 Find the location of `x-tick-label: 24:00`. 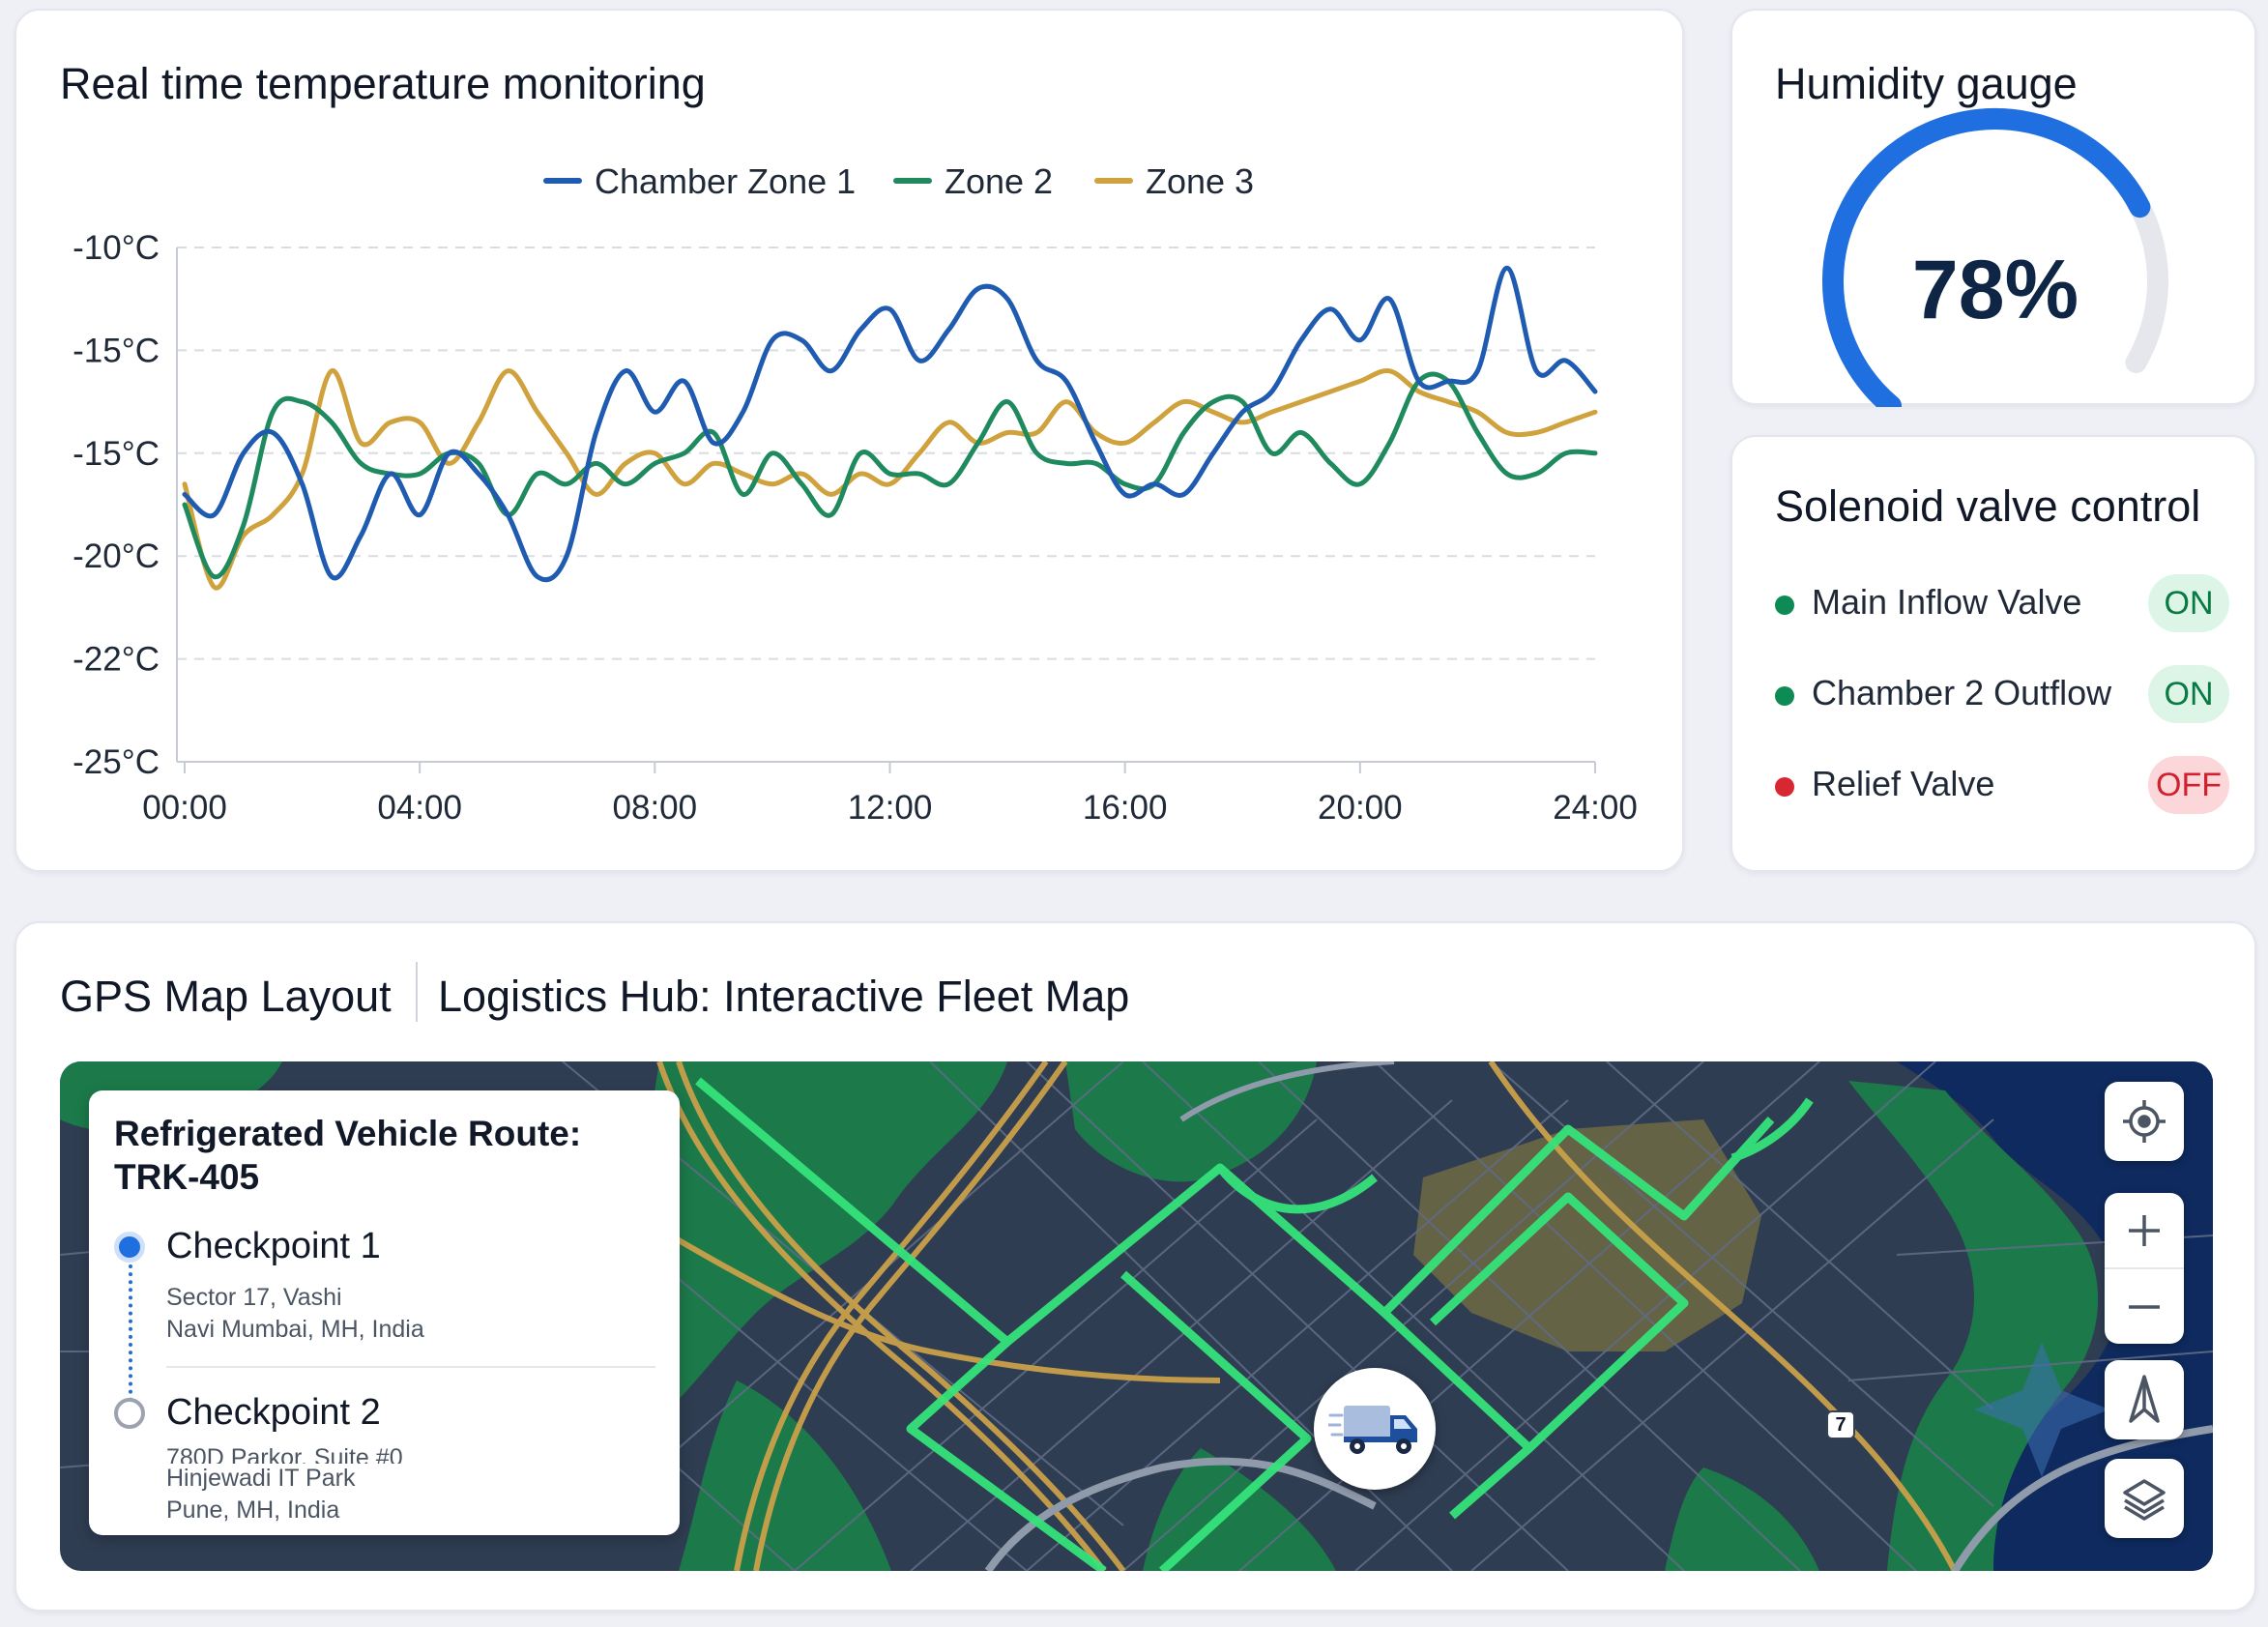

x-tick-label: 24:00 is located at coordinates (1595, 808).